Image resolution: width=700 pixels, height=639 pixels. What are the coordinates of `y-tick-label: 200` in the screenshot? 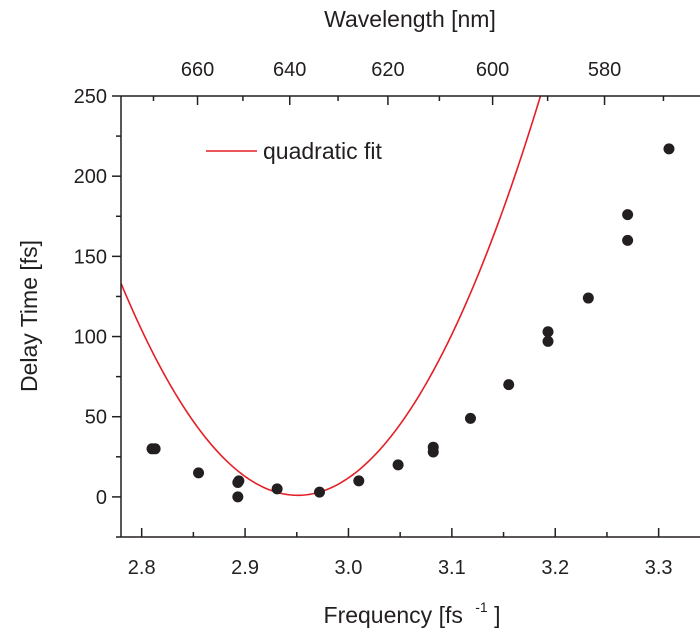 It's located at (90, 177).